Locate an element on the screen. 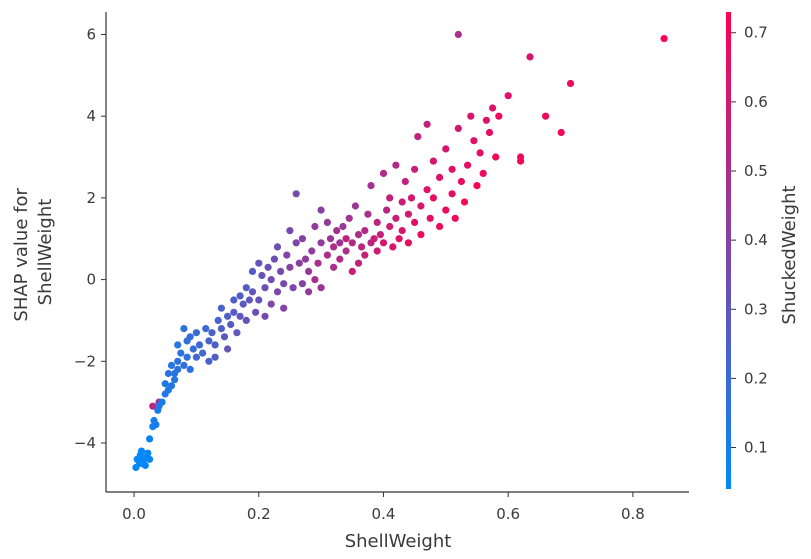 This screenshot has height=559, width=811. x-axis-ticks: 0.0 0.2 0.4 0.6 0.8 is located at coordinates (383, 507).